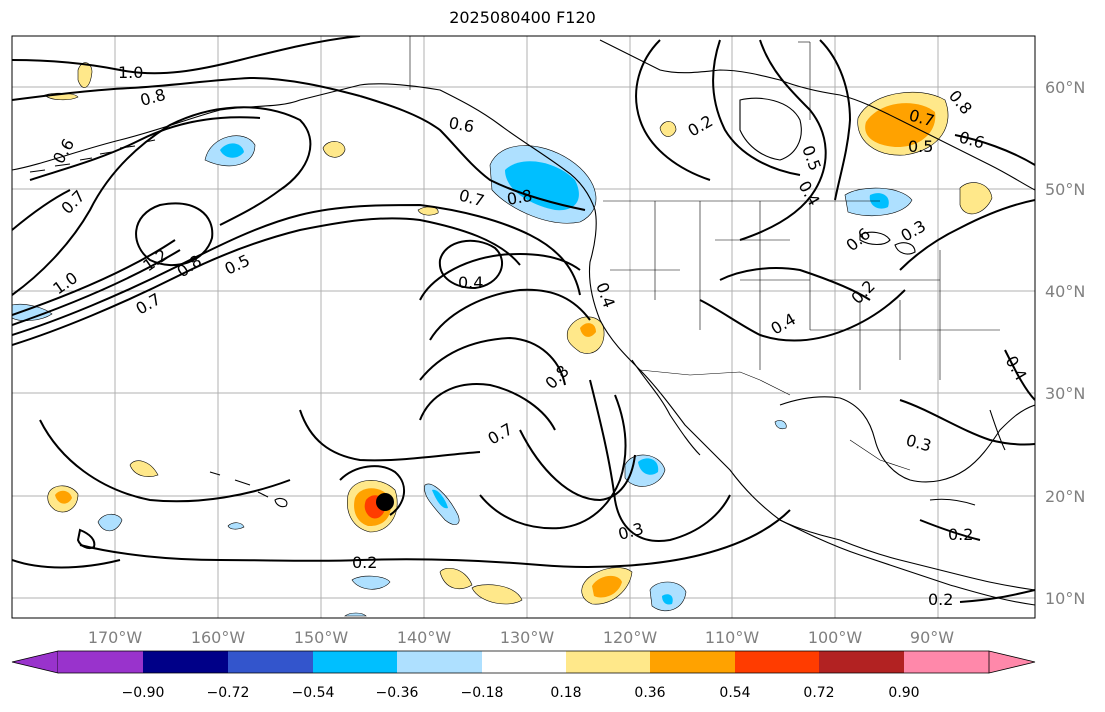 The height and width of the screenshot is (712, 1105). Describe the element at coordinates (1065, 496) in the screenshot. I see `lat-tick-label: 20°N` at that location.